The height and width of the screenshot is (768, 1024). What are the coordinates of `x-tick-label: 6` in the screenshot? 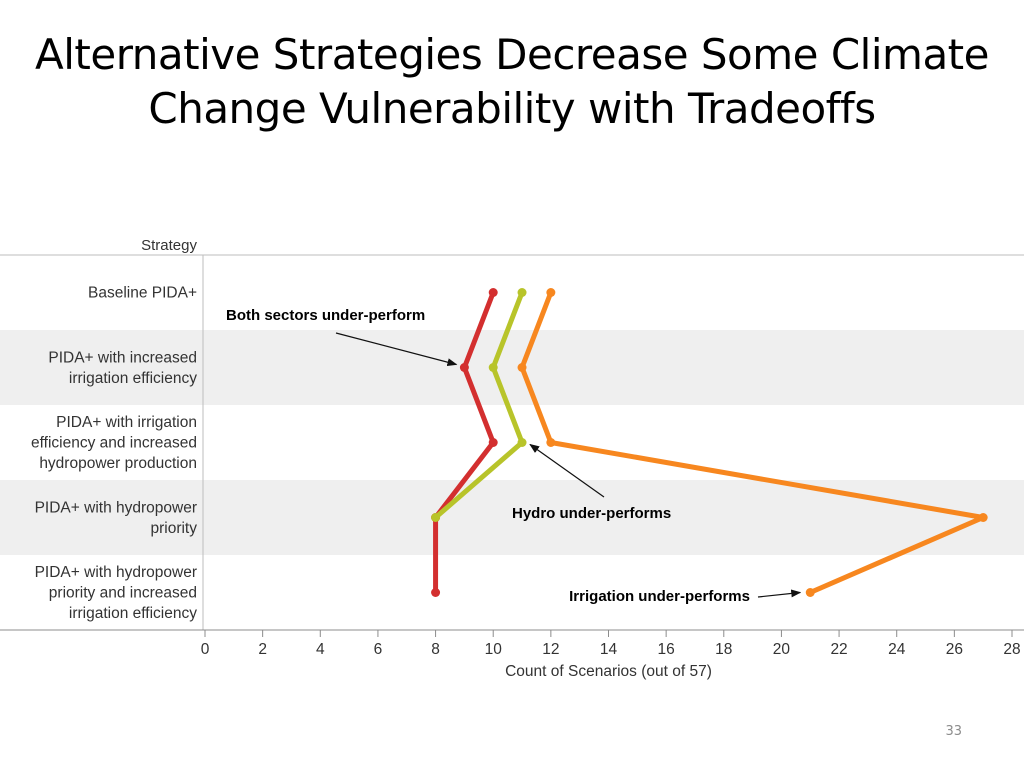 It's located at (378, 649).